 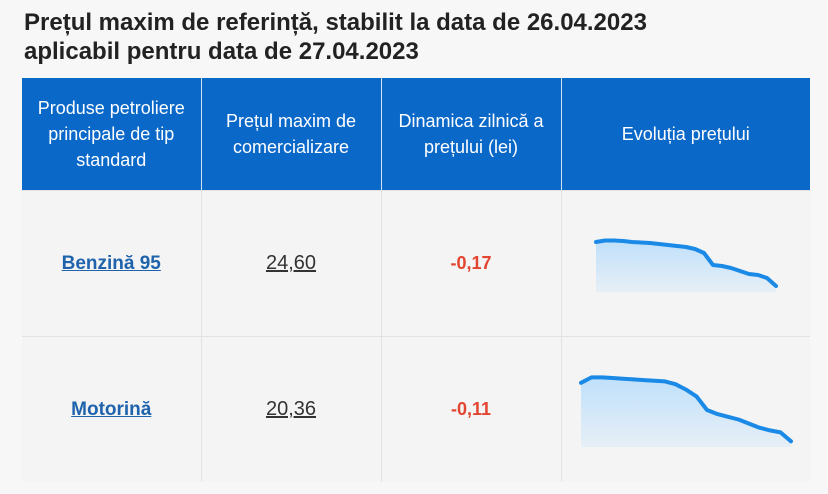 I want to click on price-sparkline-motorina, so click(x=685, y=410).